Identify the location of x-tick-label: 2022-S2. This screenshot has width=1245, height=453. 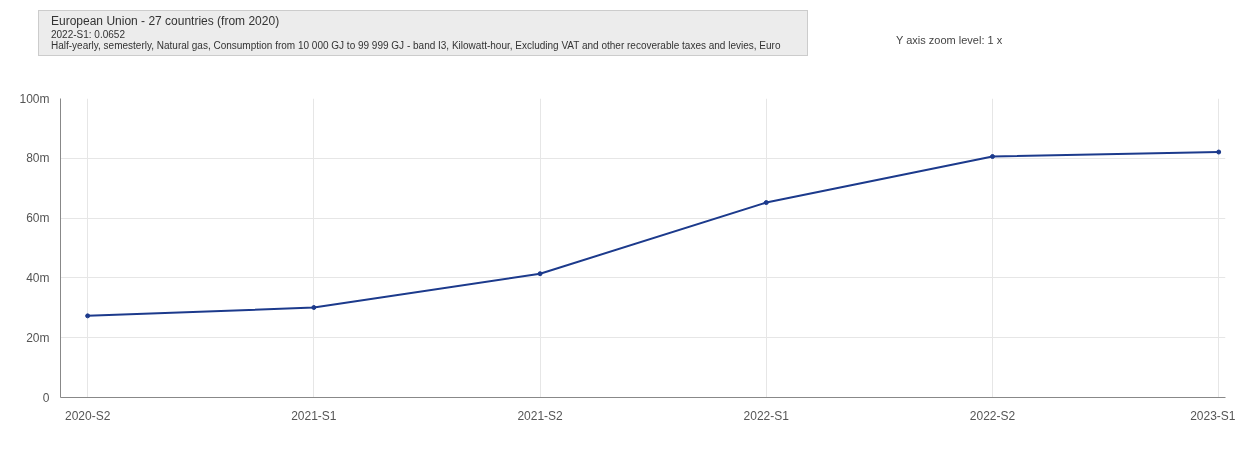
(992, 415).